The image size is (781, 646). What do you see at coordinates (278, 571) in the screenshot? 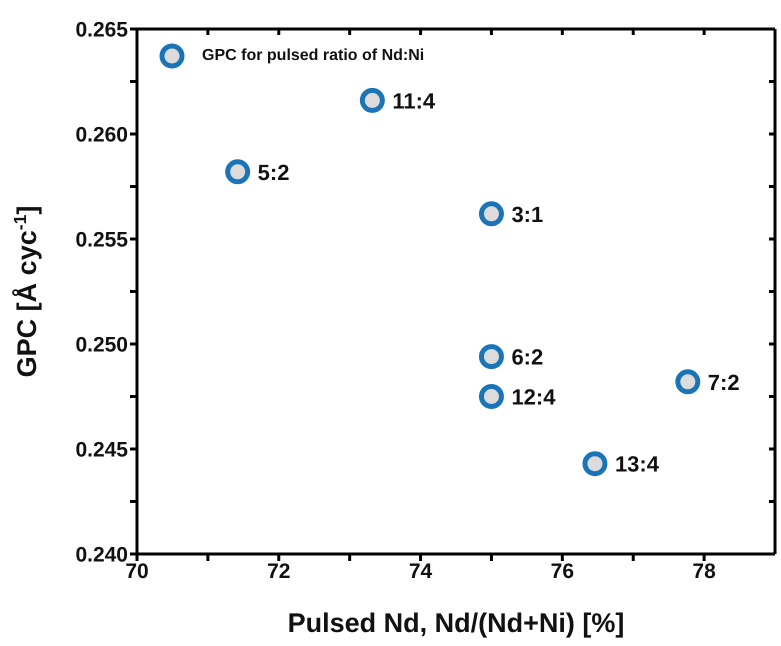
I see `x-tick-label: 72` at bounding box center [278, 571].